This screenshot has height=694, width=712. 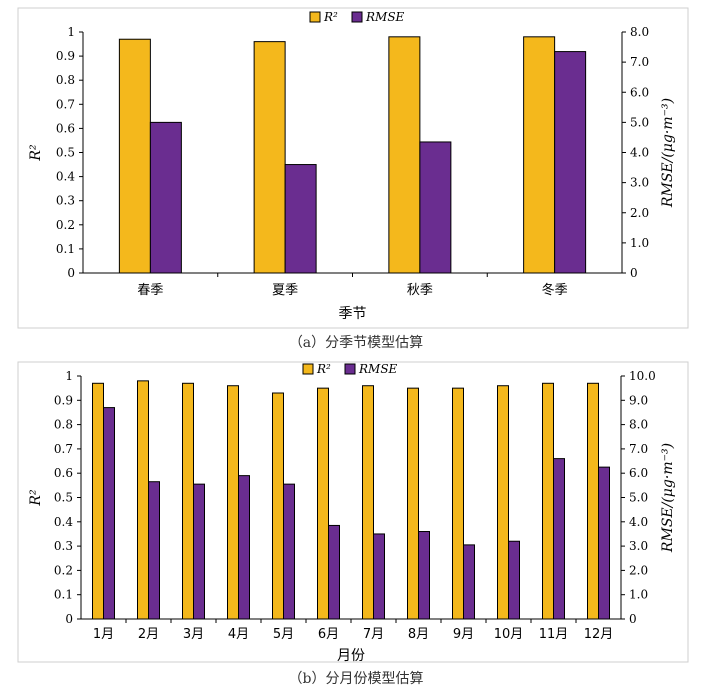 I want to click on right-tick-label: 10.0, so click(x=642, y=376).